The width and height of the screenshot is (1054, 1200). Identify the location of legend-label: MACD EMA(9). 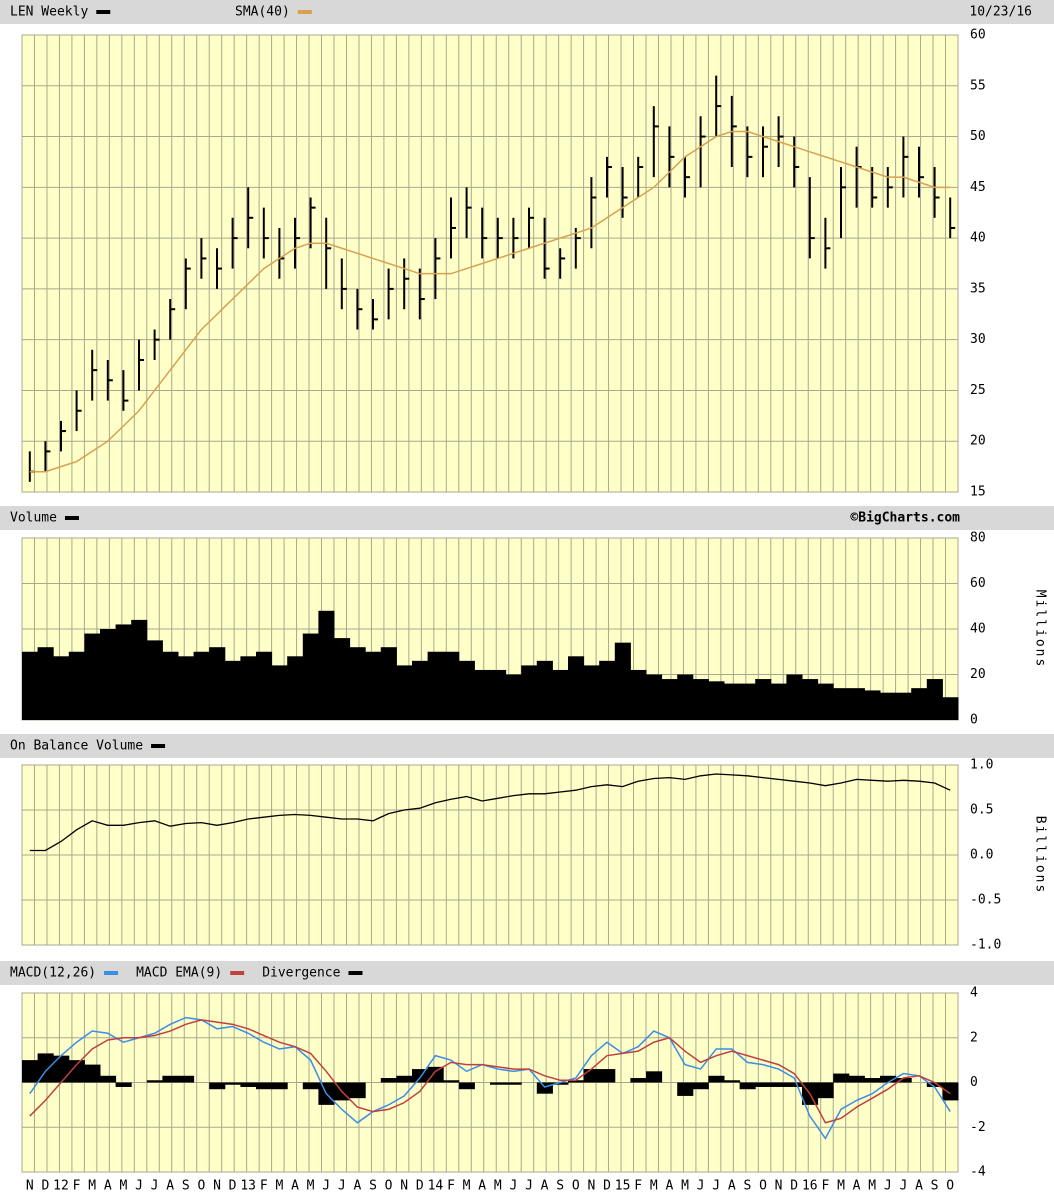
(179, 973).